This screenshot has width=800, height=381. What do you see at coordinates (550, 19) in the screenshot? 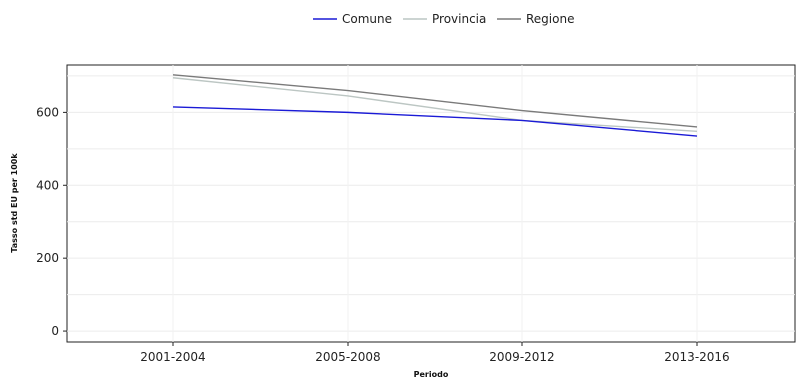
I see `legend-label: Regione` at bounding box center [550, 19].